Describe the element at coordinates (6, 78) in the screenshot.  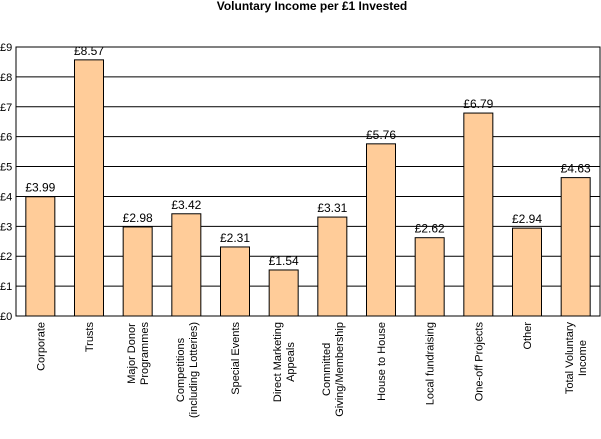
I see `y-tick-label: £8` at that location.